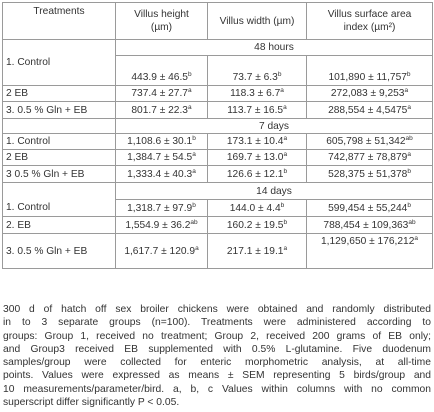  Describe the element at coordinates (257, 110) in the screenshot. I see `villus-width-cell: 113.7 ± 16.5a` at that location.